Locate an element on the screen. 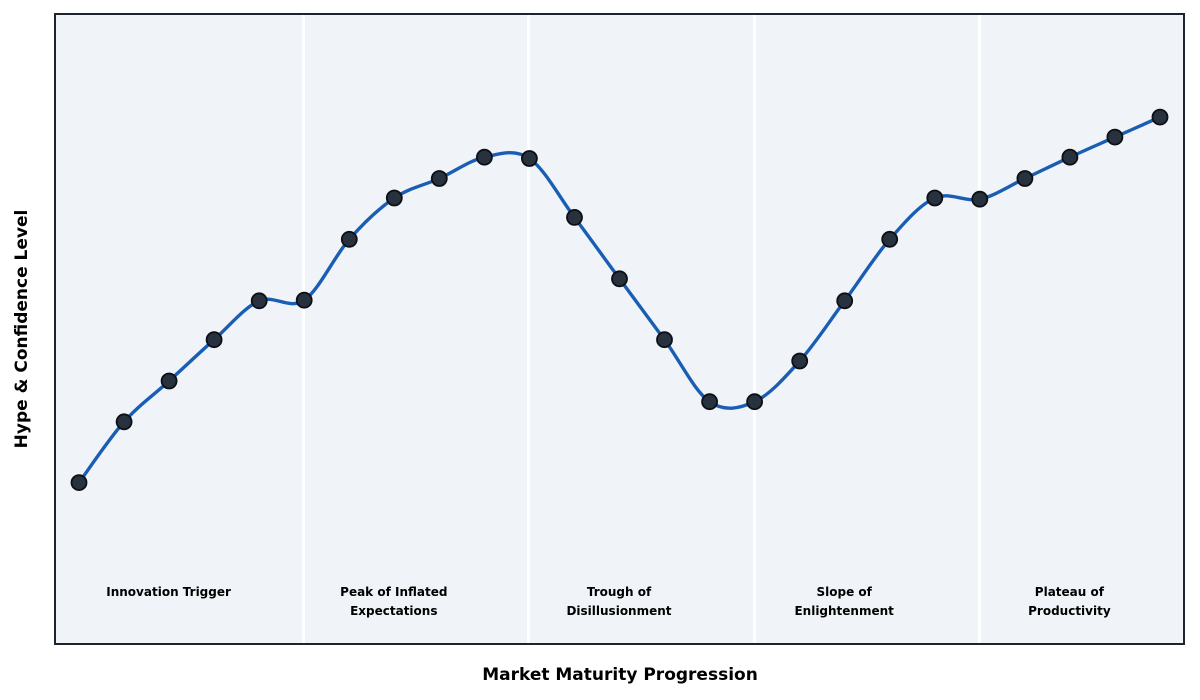 The width and height of the screenshot is (1200, 700). phase-label-4: Slope of Enlightenment is located at coordinates (844, 601).